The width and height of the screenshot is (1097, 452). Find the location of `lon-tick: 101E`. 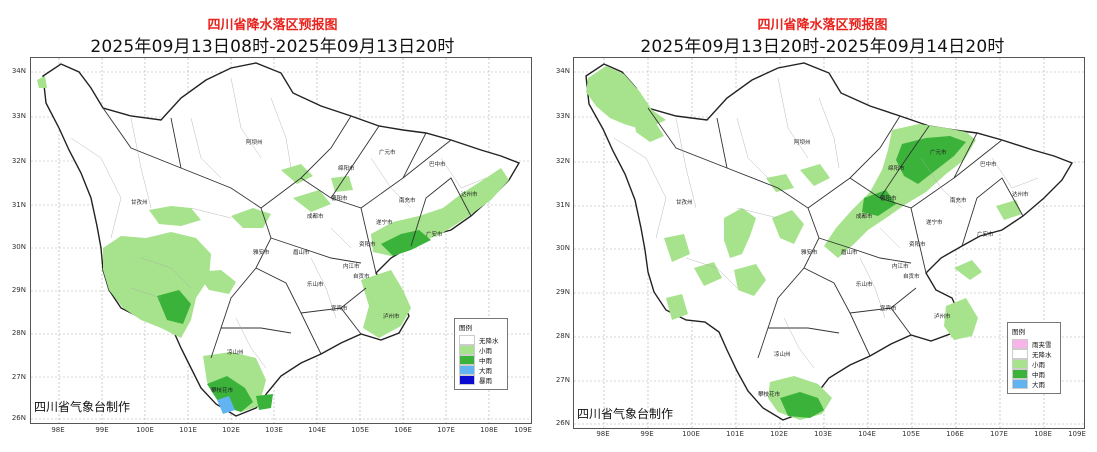

lon-tick: 101E is located at coordinates (188, 430).